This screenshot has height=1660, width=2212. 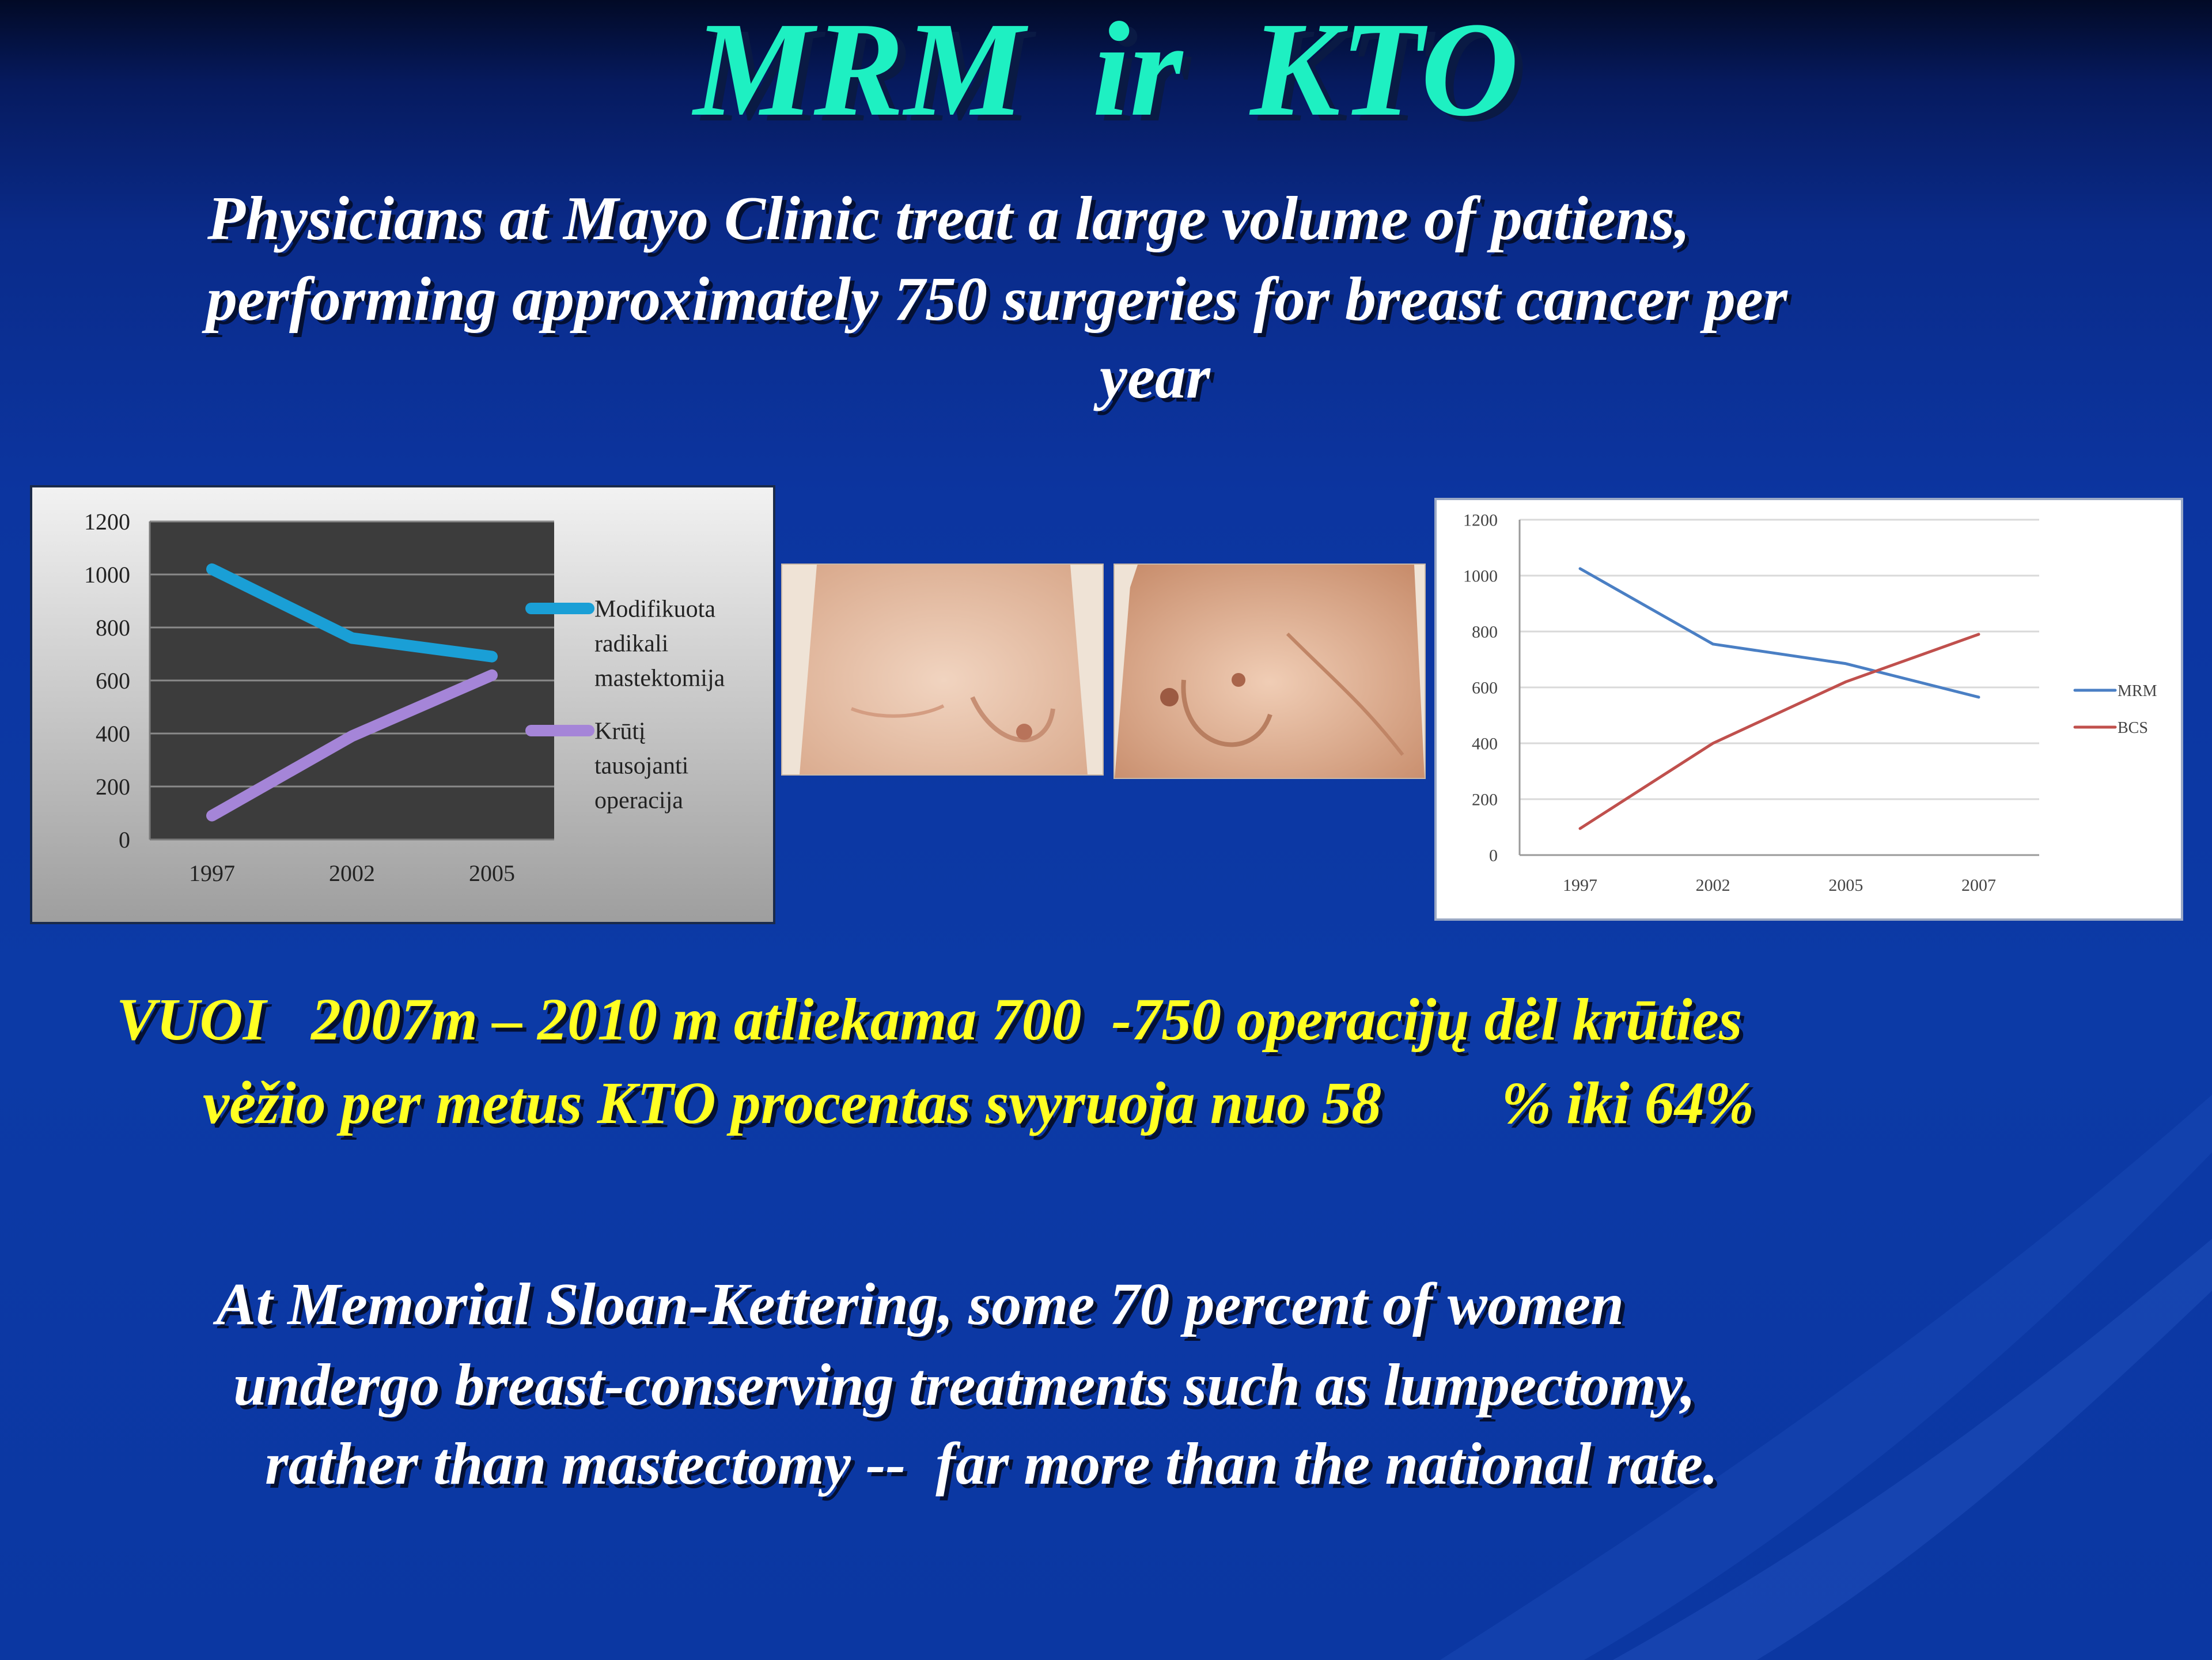 What do you see at coordinates (942, 670) in the screenshot?
I see `breast-photo-left` at bounding box center [942, 670].